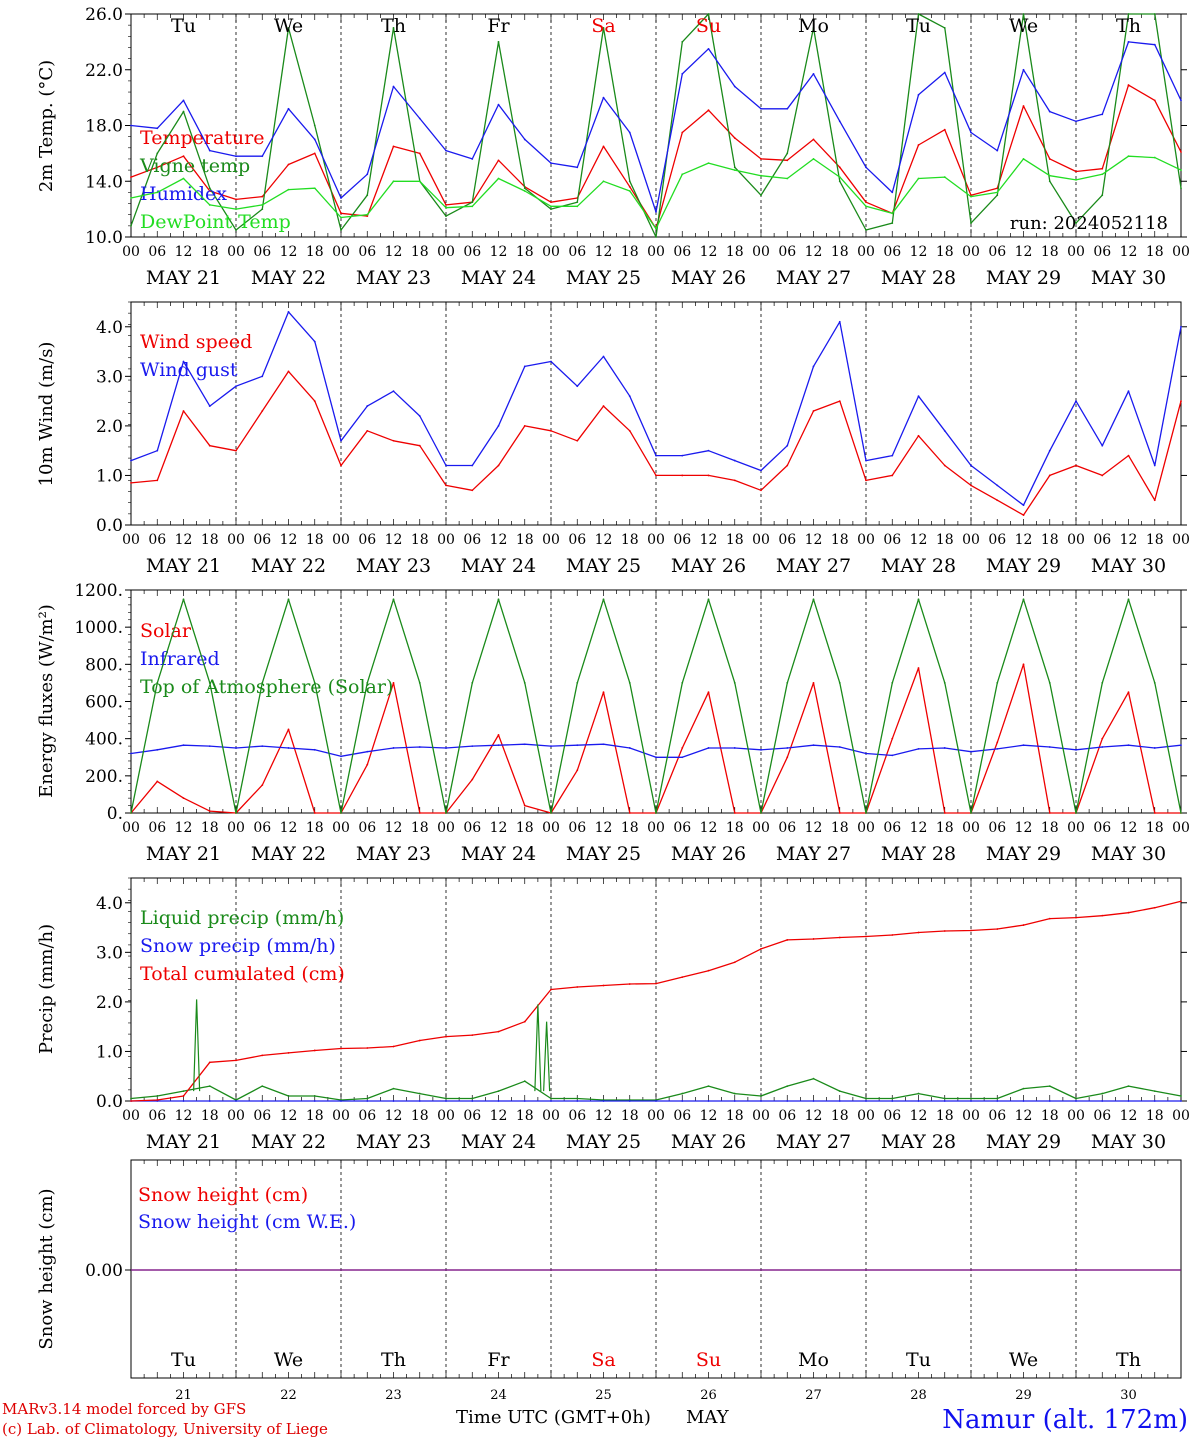  Describe the element at coordinates (918, 566) in the screenshot. I see `x-date-label: MAY 28` at that location.